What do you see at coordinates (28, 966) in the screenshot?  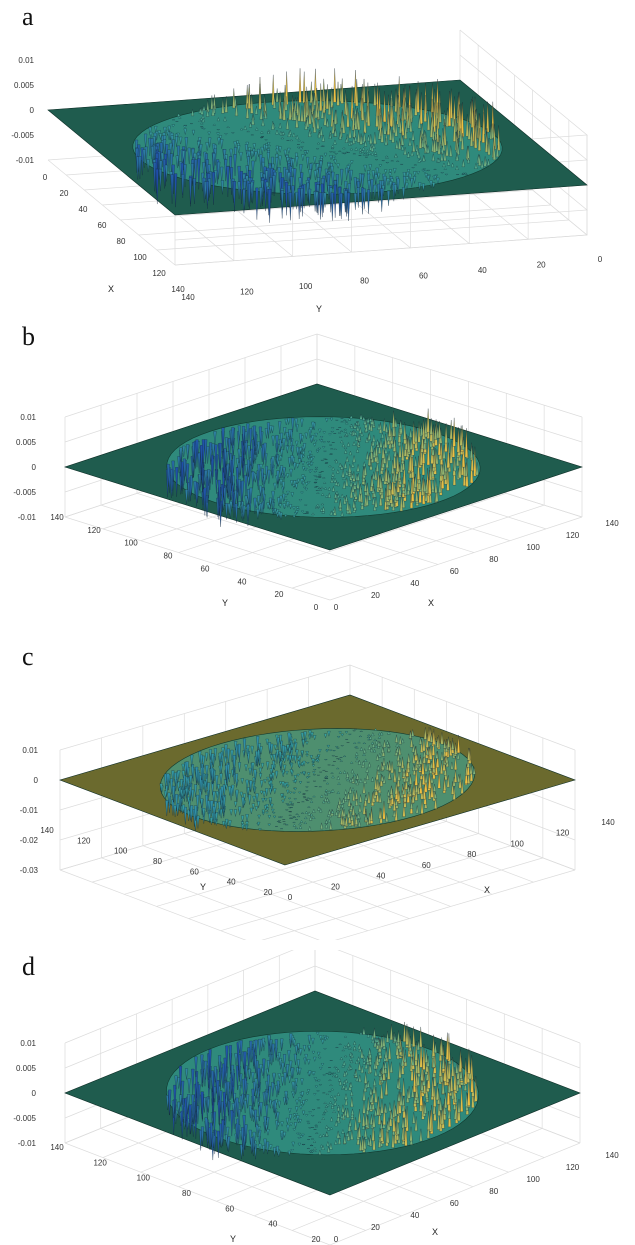 I see `panel-label-d: d` at bounding box center [28, 966].